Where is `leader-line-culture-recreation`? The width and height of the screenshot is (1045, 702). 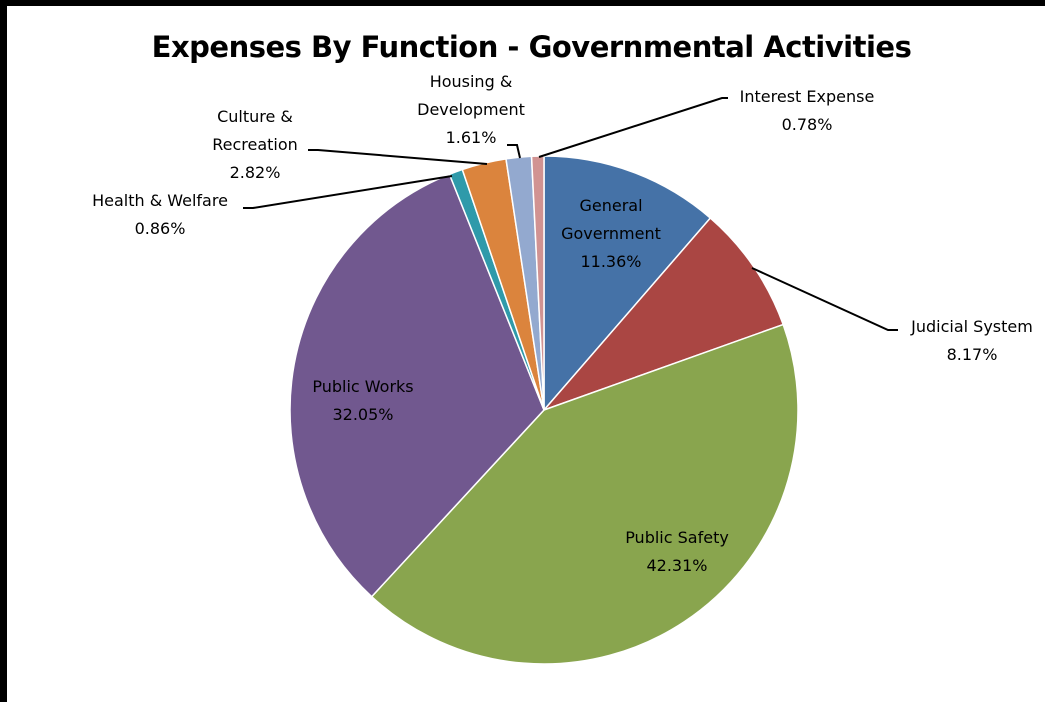 leader-line-culture-recreation is located at coordinates (398, 157).